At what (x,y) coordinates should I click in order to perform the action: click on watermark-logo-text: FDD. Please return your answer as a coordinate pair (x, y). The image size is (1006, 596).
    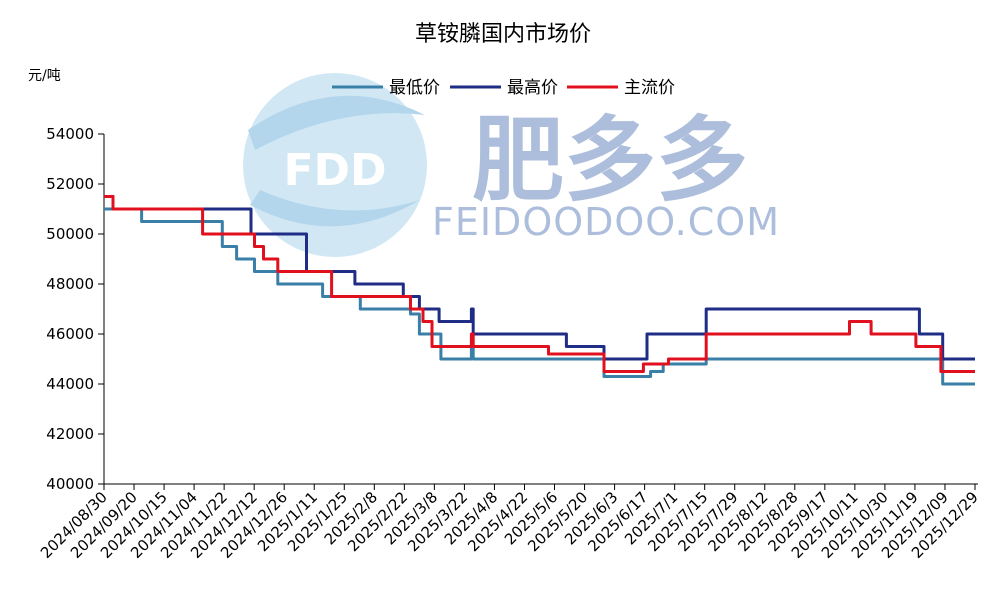
    Looking at the image, I should click on (334, 170).